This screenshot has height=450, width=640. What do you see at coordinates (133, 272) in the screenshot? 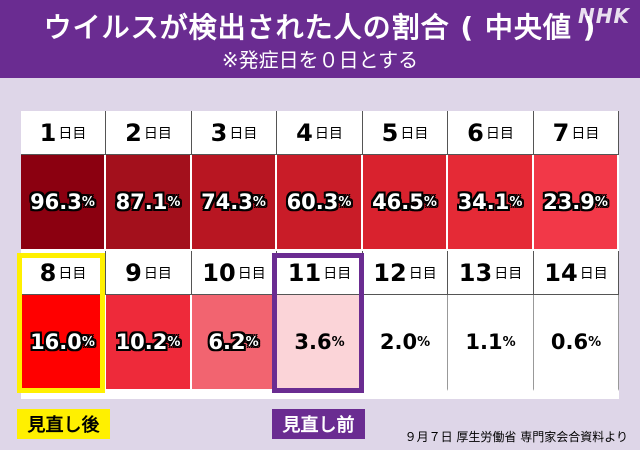
I see `day-number: 9` at bounding box center [133, 272].